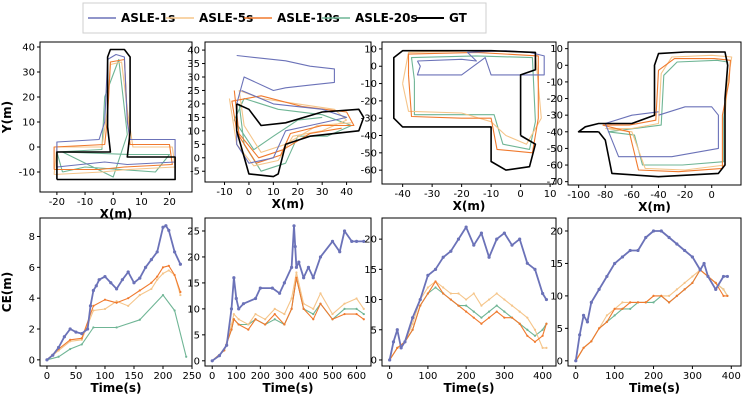 The width and height of the screenshot is (754, 400). What do you see at coordinates (193, 231) in the screenshot?
I see `y-tick-label: 25` at bounding box center [193, 231].